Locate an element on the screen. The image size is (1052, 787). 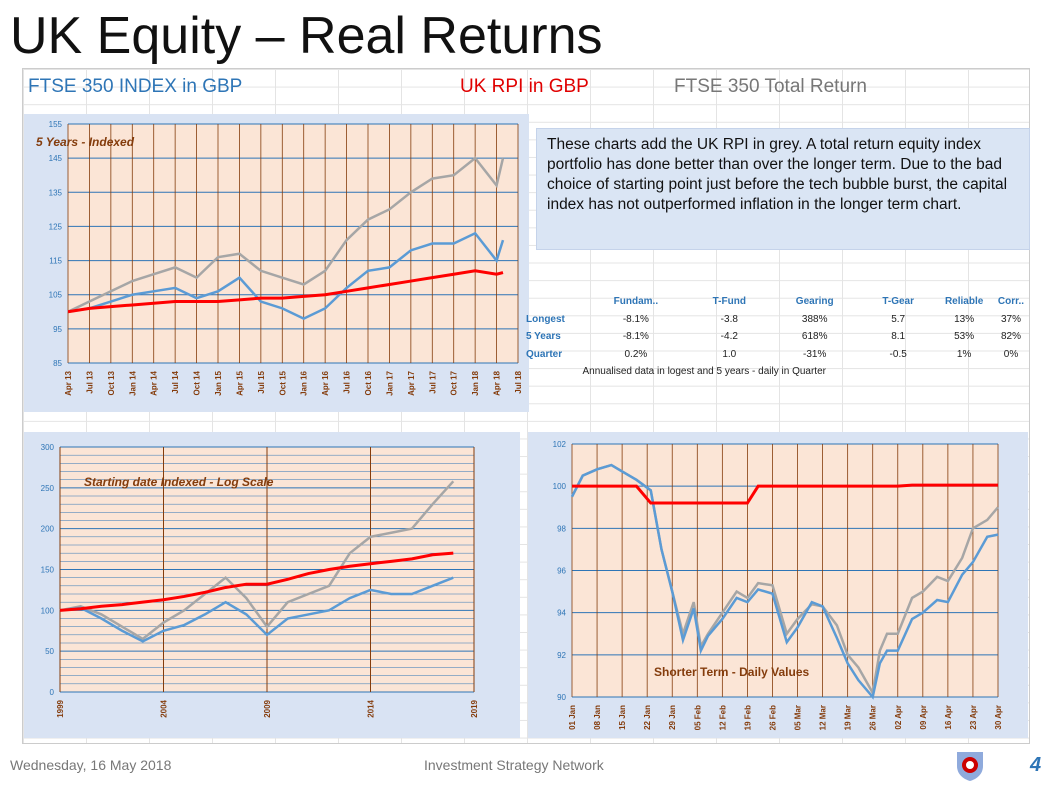
cell: -4.2 is located at coordinates (729, 337).